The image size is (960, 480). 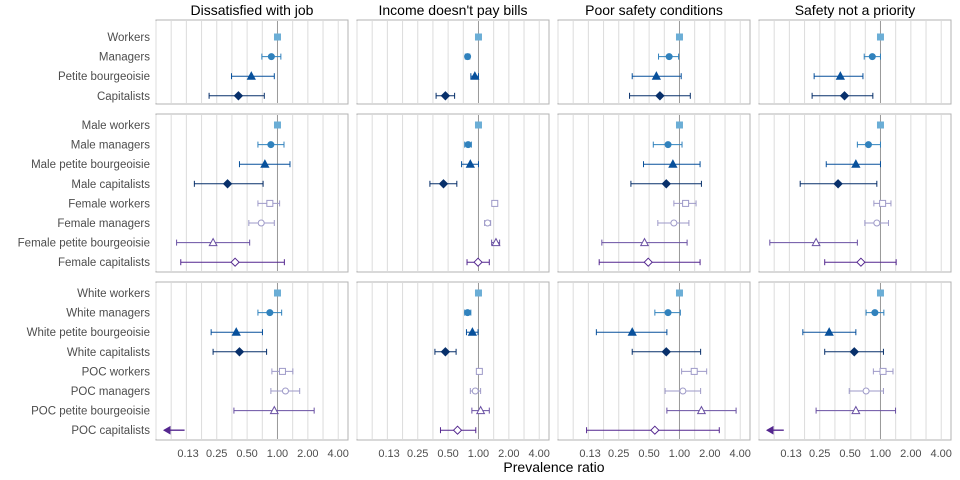 I want to click on row-label: Female managers, so click(x=103, y=224).